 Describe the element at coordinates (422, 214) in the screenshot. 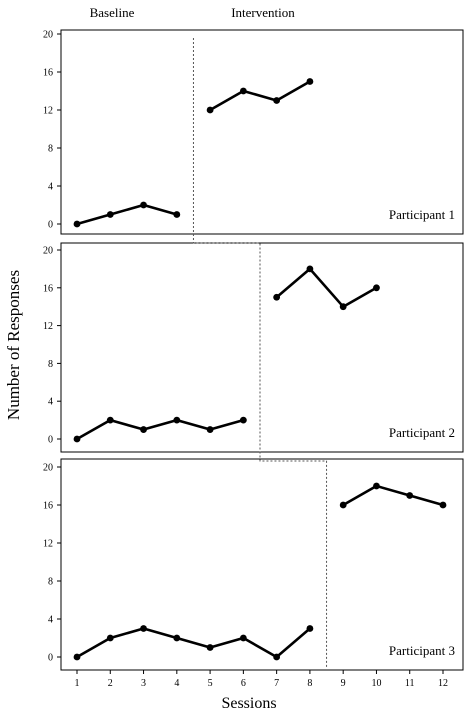

I see `participant-label: Participant 1` at that location.